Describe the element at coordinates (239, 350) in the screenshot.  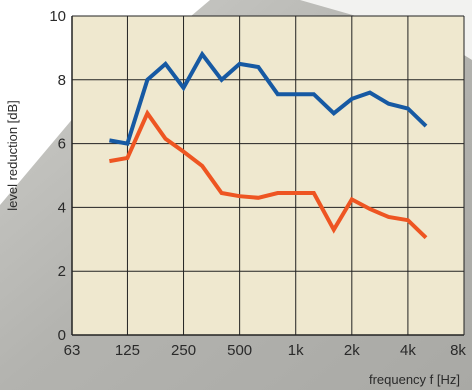
I see `x-tick-label: 500` at that location.